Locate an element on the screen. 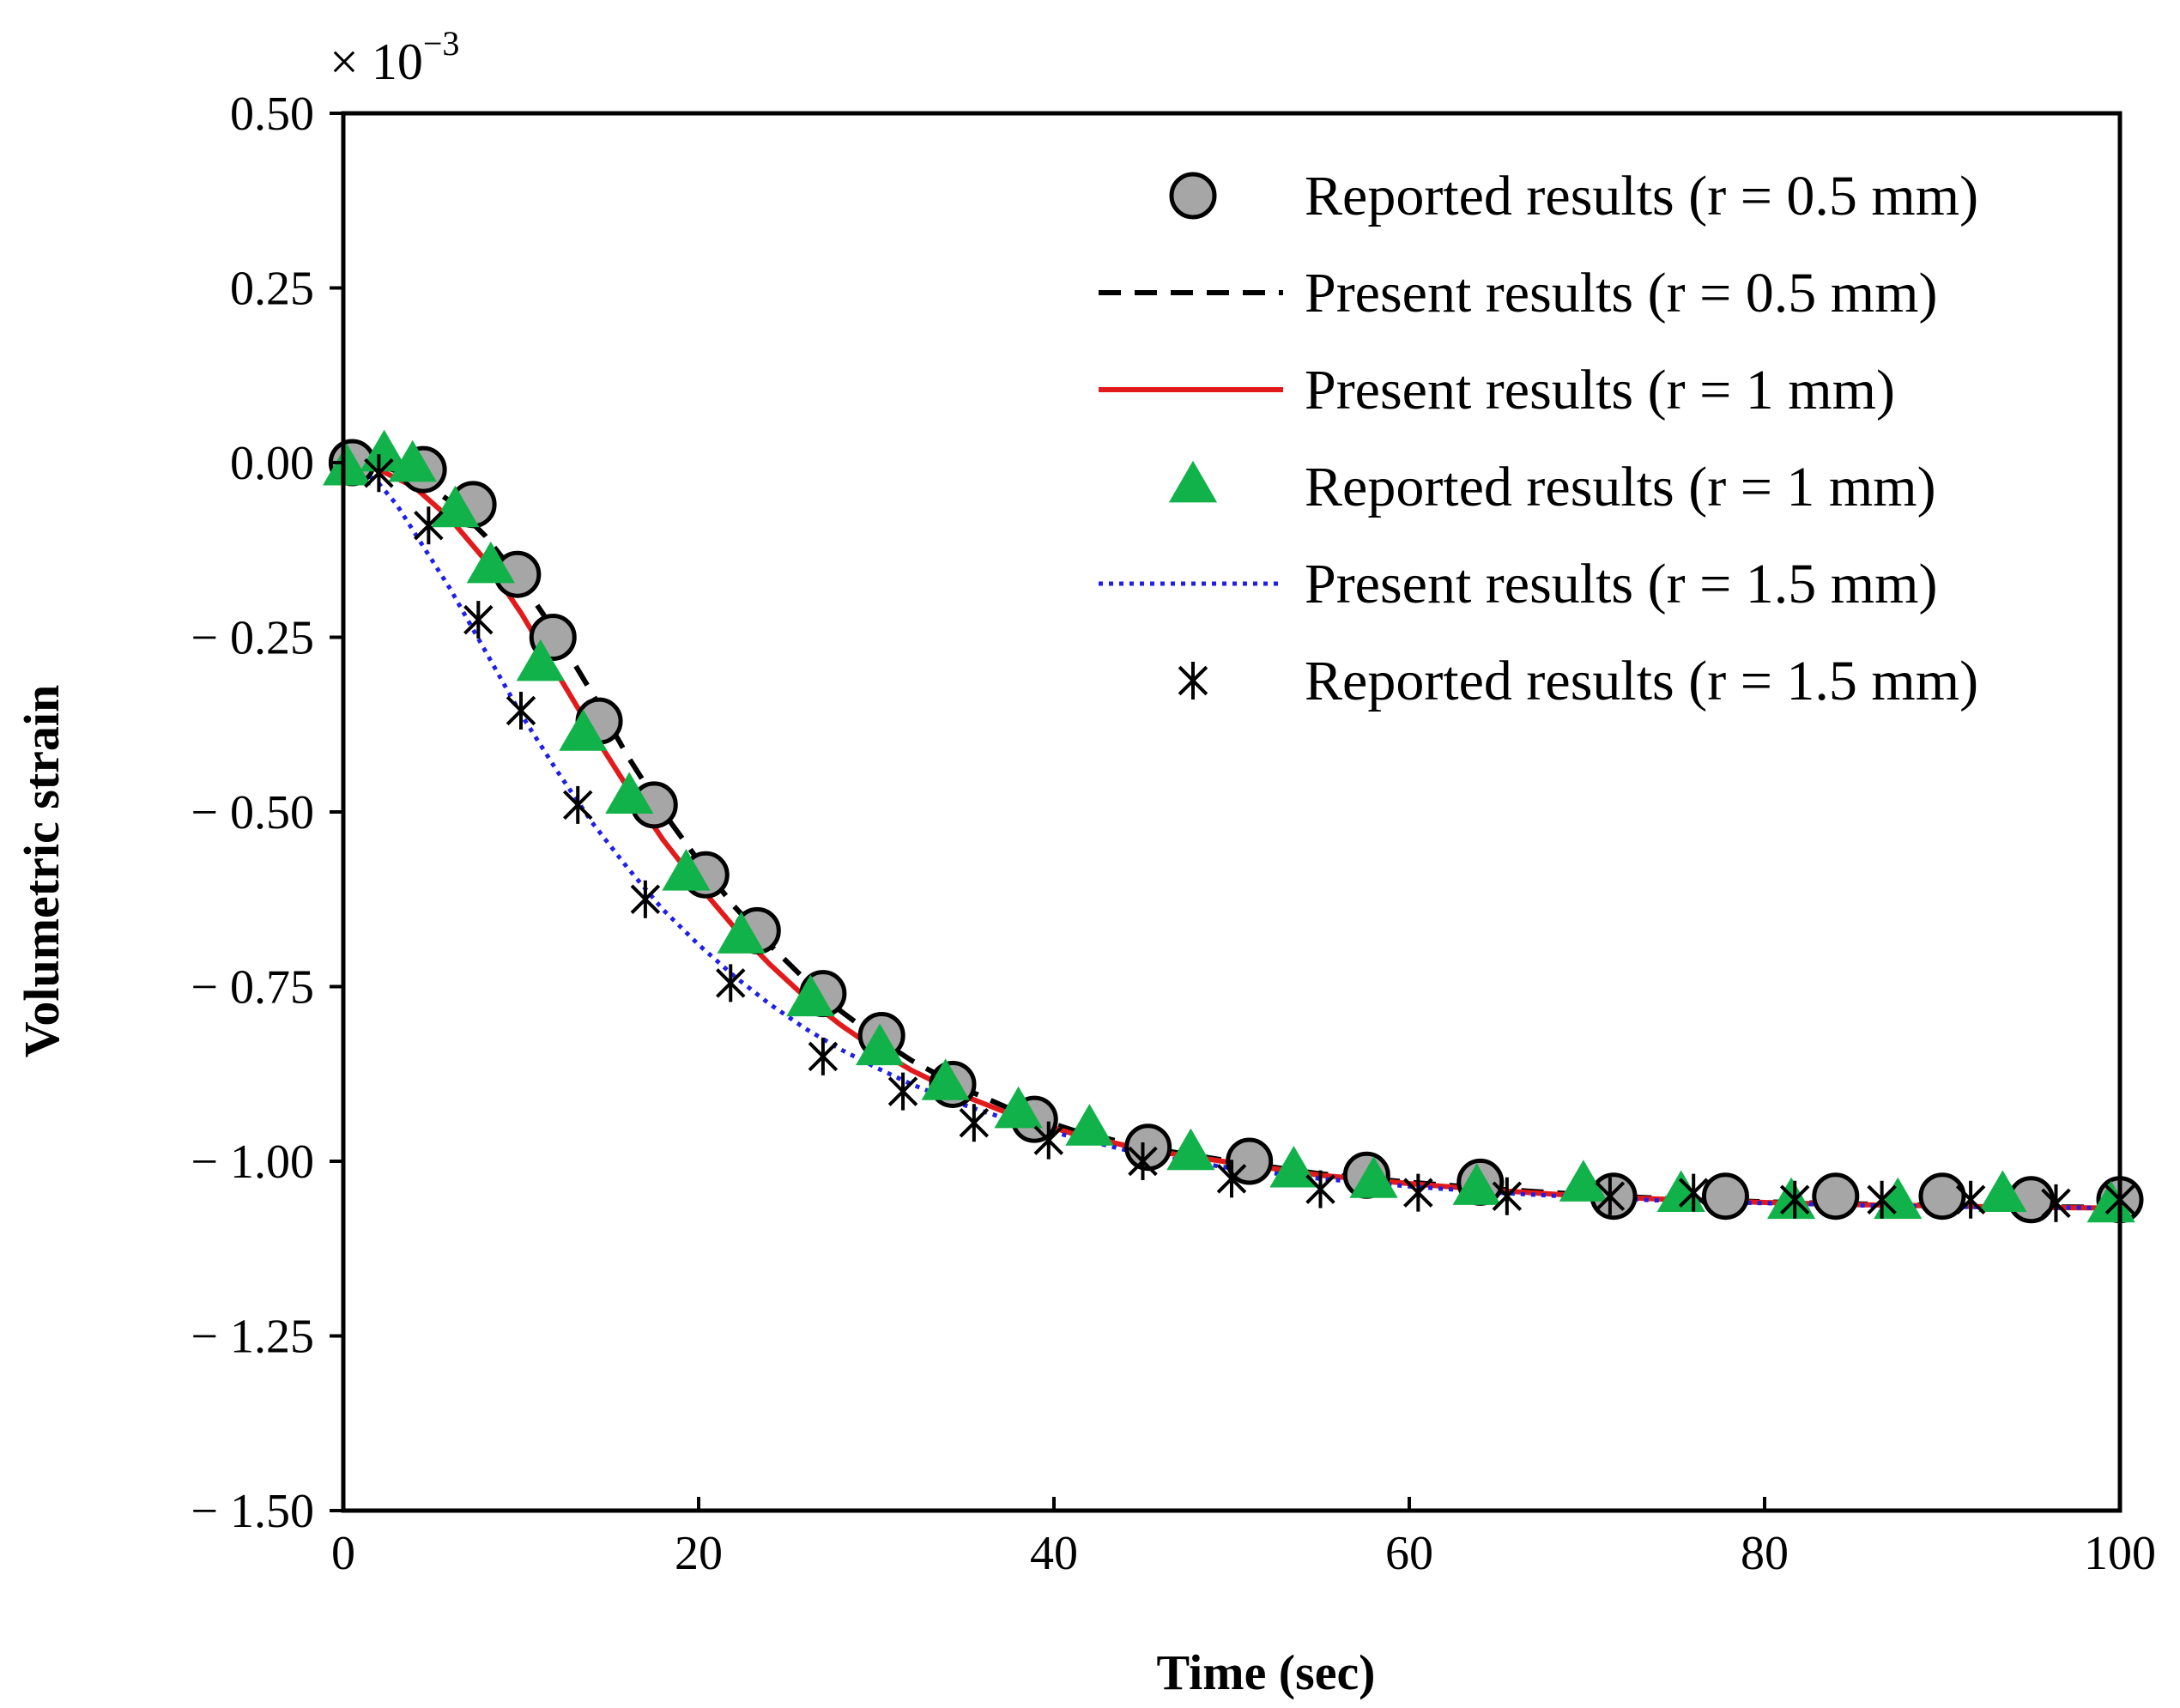  legend-entry: Present results (r = 0.5 mm) is located at coordinates (1518, 293).